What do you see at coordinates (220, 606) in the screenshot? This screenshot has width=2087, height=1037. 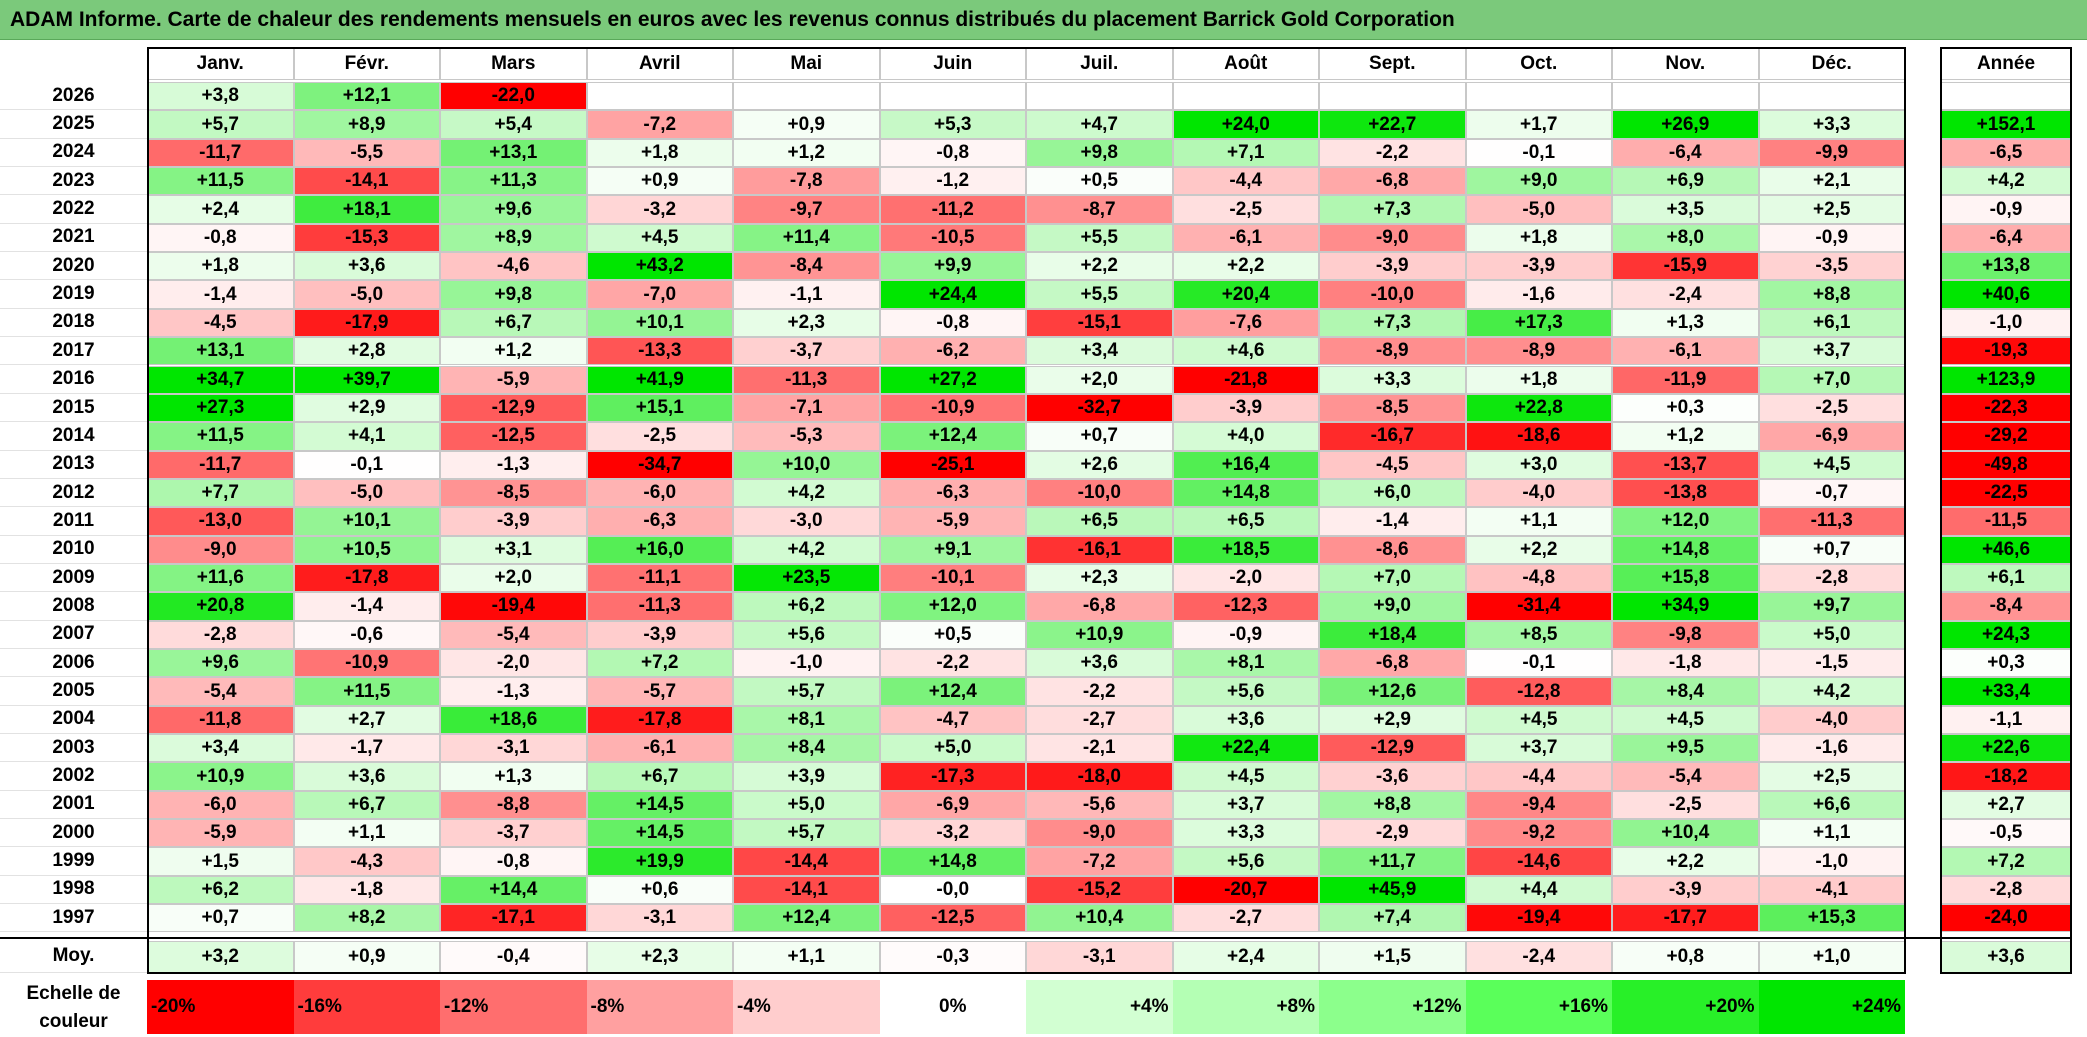 I see `heatmap-cell: +20,8` at bounding box center [220, 606].